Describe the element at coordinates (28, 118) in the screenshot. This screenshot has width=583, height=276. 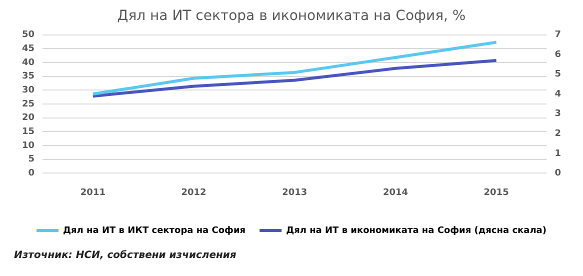
I see `y-tick-label: 20` at that location.